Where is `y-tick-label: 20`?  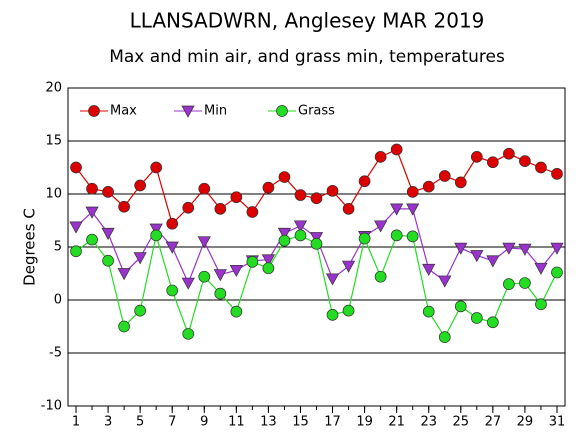 y-tick-label: 20 is located at coordinates (53, 88).